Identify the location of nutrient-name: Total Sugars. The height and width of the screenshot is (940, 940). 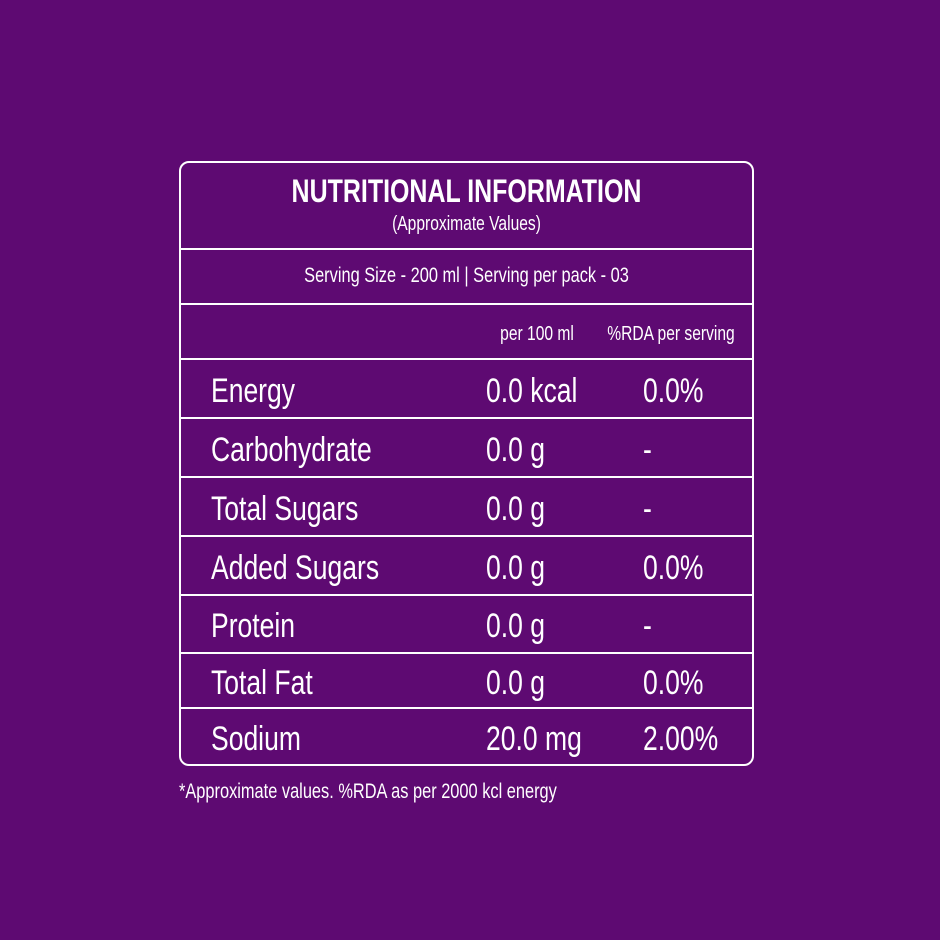
(285, 508).